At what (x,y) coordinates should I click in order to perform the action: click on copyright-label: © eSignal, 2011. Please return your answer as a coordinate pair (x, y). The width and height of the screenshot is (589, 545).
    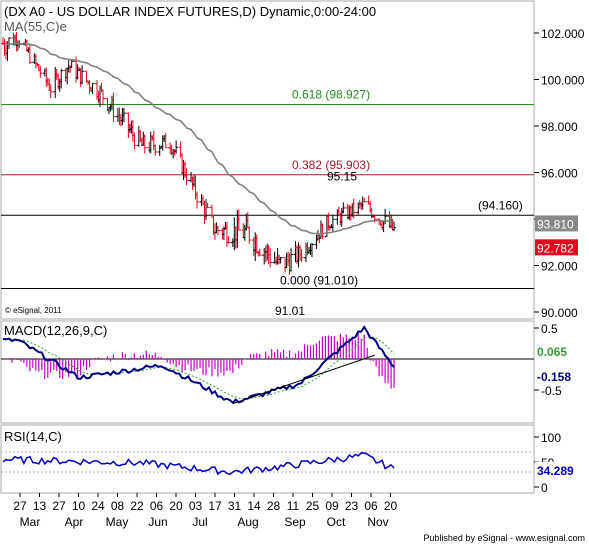
    Looking at the image, I should click on (33, 310).